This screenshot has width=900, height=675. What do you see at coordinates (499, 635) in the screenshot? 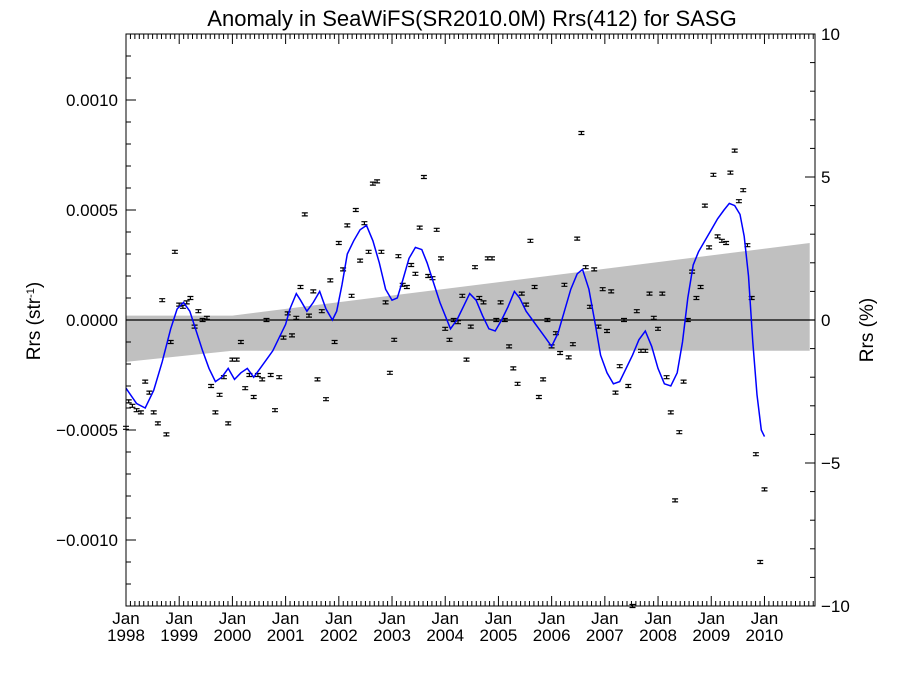
I see `x-tick-label-year: 2005` at bounding box center [499, 635].